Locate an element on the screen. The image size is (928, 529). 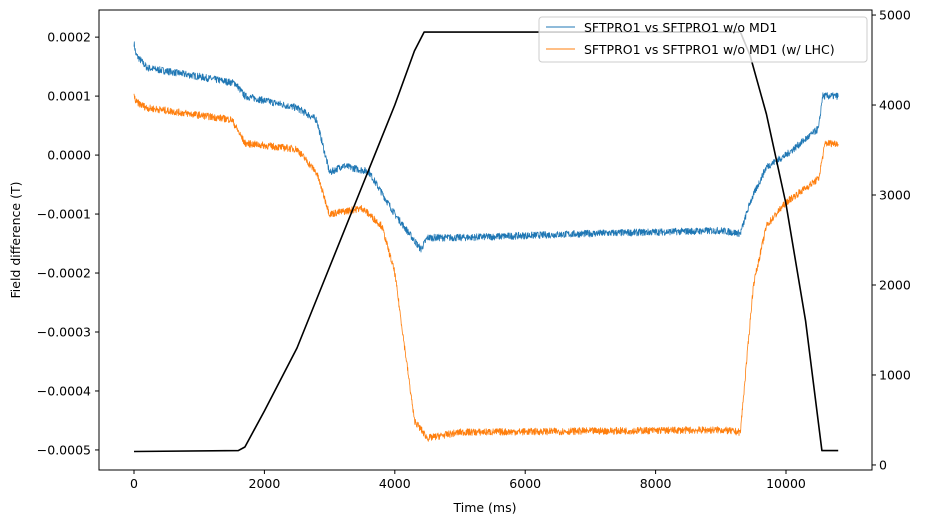
legend-label-0: SFTPRO1 vs SFTPRO1 w/o MD1 is located at coordinates (680, 27).